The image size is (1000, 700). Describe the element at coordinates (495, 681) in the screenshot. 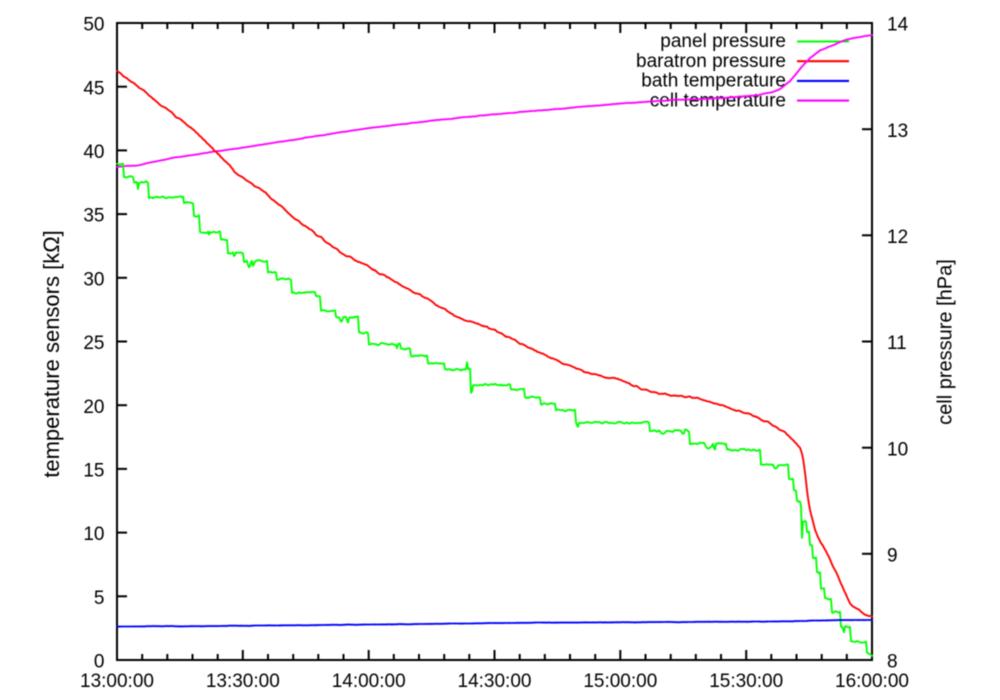

I see `svg-text: 14:30:00` at that location.